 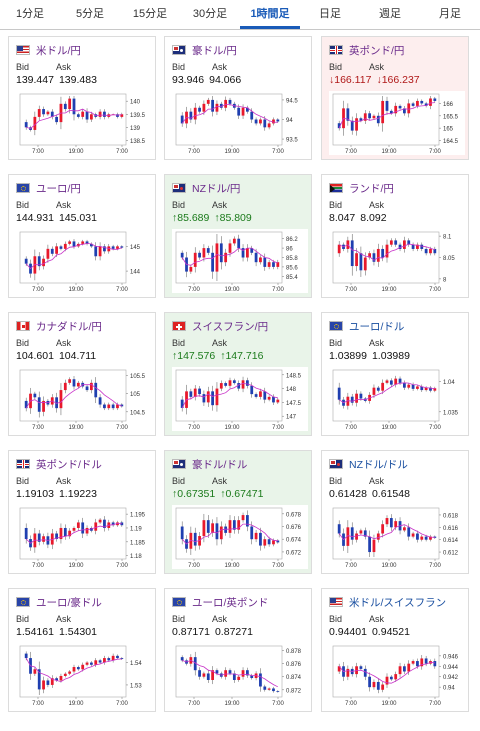 What do you see at coordinates (270, 14) in the screenshot?
I see `tab-5: 1時間足` at bounding box center [270, 14].